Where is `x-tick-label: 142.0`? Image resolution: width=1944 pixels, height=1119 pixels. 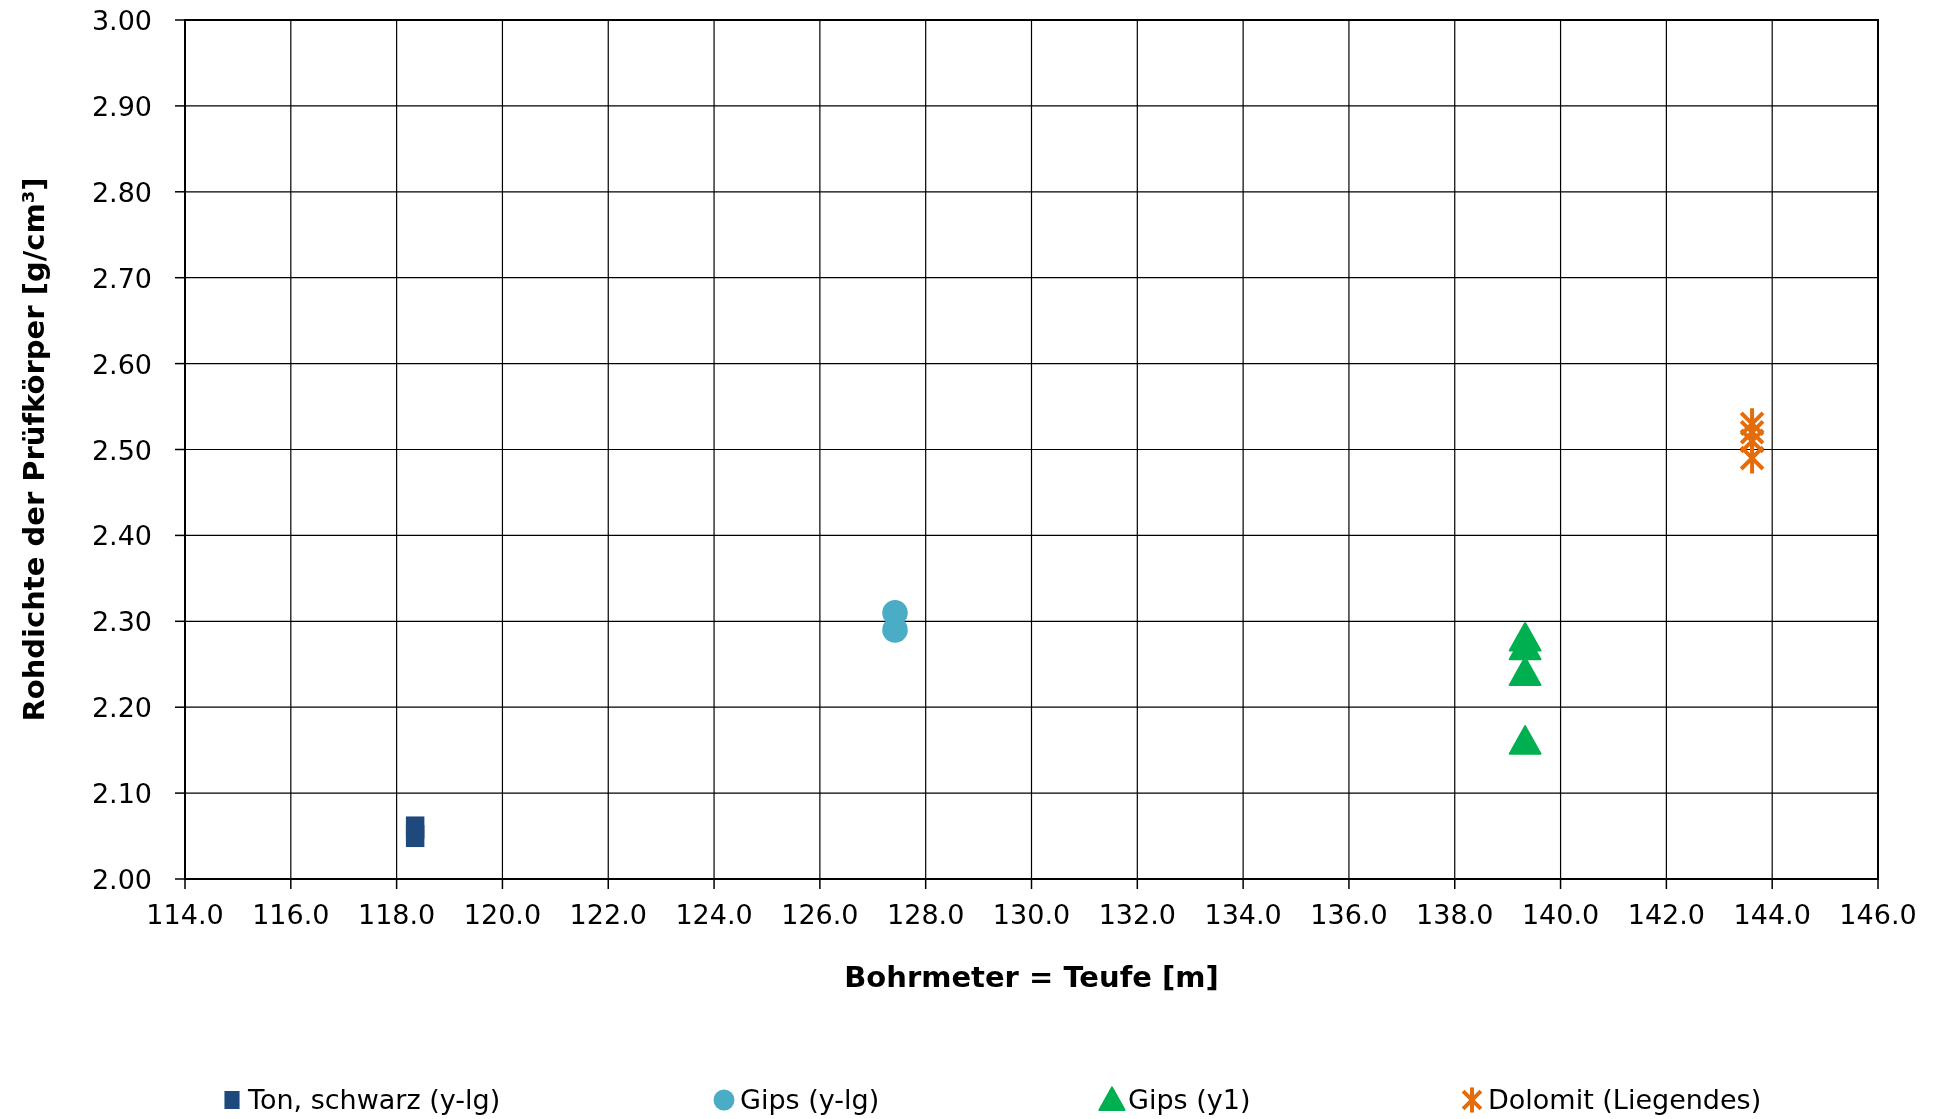
x-tick-label: 142.0 is located at coordinates (1666, 914).